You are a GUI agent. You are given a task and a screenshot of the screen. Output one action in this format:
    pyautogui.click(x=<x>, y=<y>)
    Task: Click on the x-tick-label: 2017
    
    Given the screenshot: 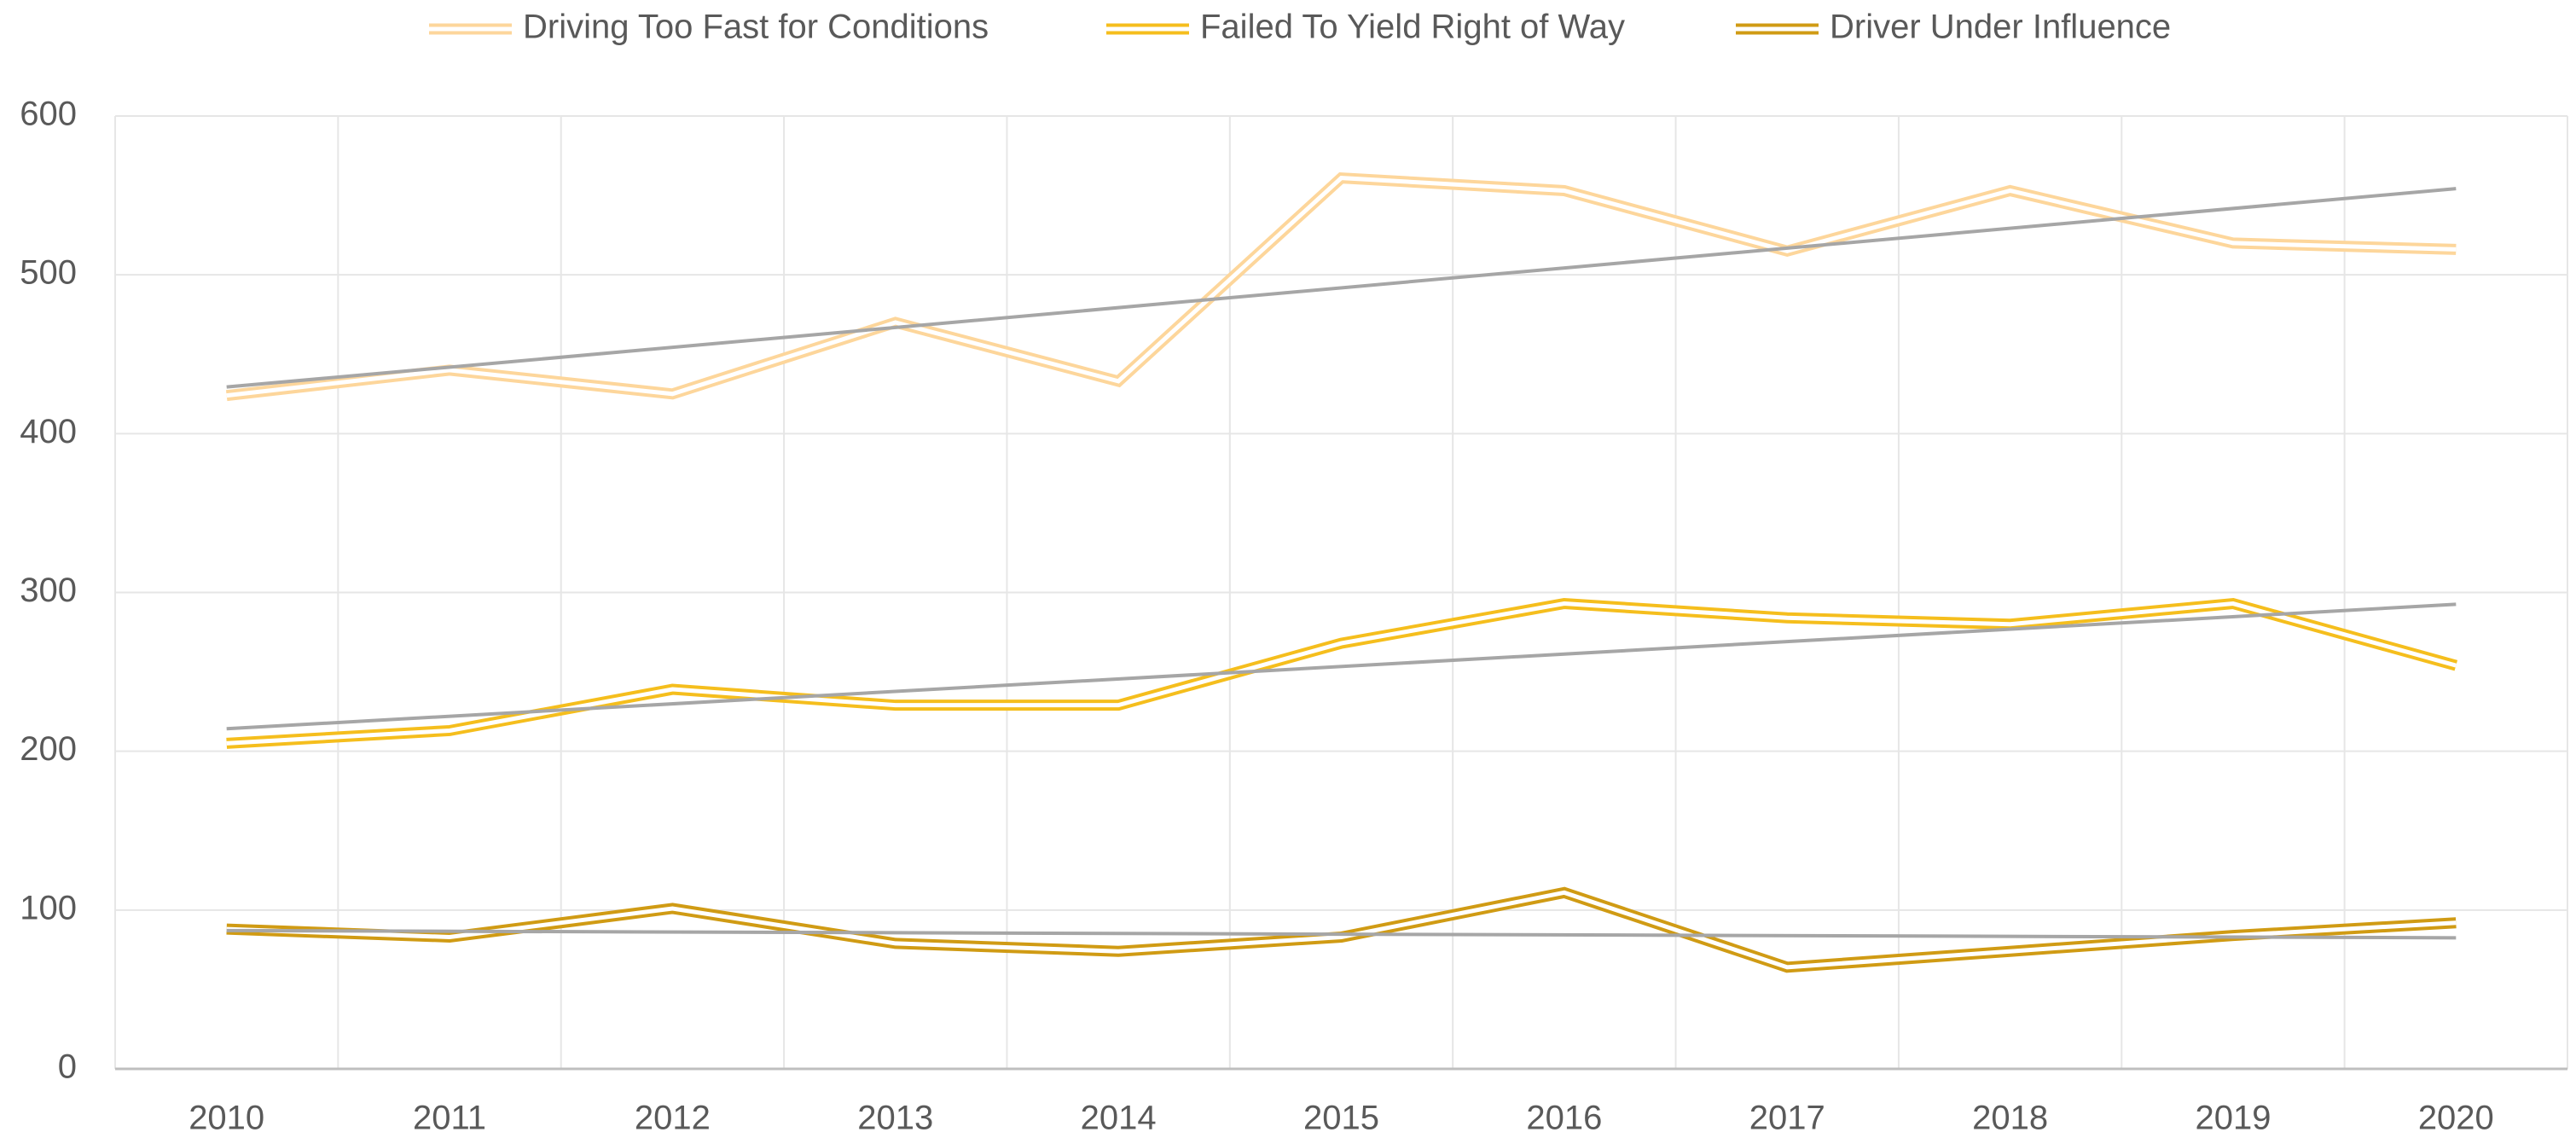 What is the action you would take?
    pyautogui.click(x=1787, y=1116)
    